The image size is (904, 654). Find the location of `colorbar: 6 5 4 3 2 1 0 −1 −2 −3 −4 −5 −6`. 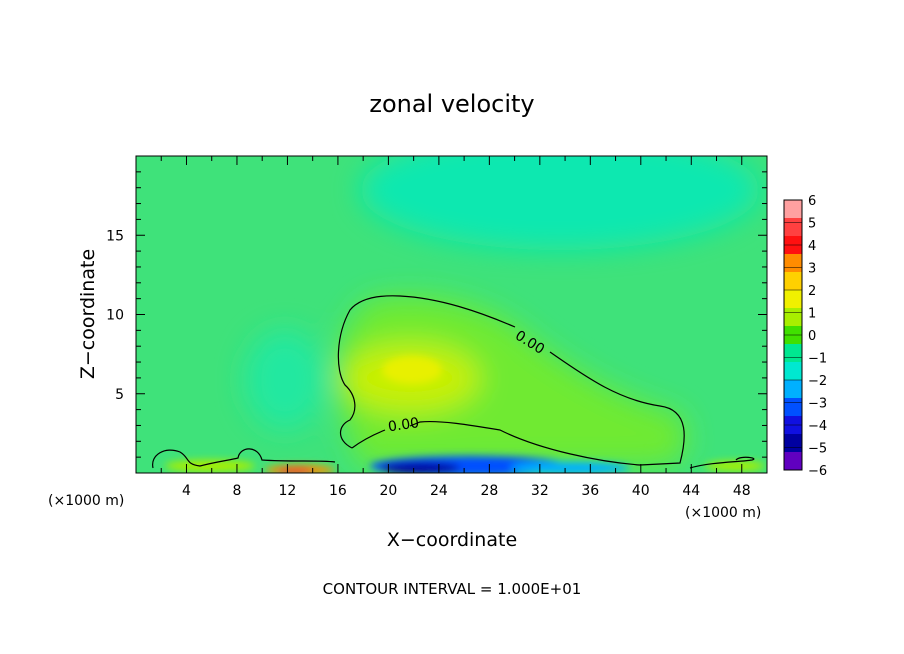

colorbar: 6 5 4 3 2 1 0 −1 −2 −3 −4 −5 −6 is located at coordinates (805, 336).